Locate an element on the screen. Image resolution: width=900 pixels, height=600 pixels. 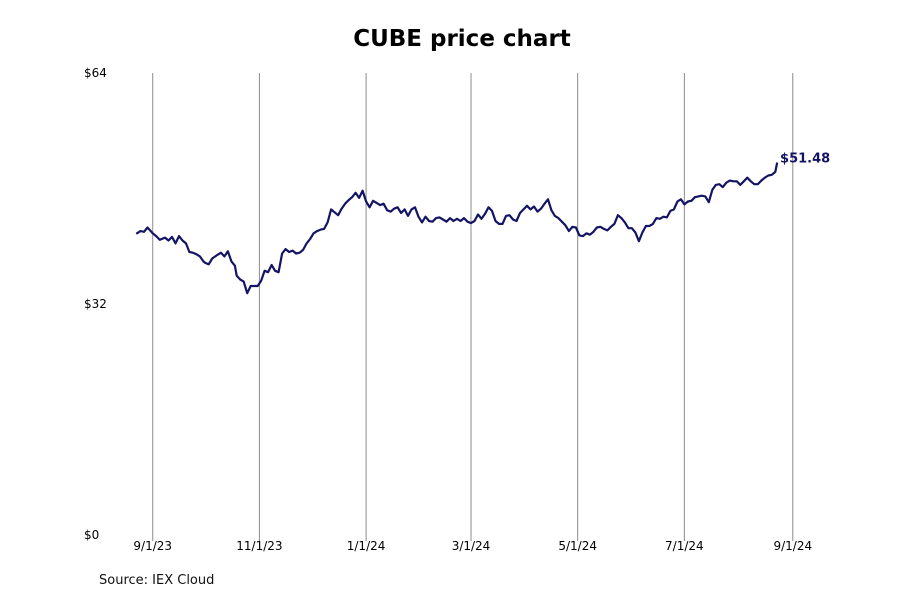
x-tick-label: 7/1/24 is located at coordinates (684, 546).